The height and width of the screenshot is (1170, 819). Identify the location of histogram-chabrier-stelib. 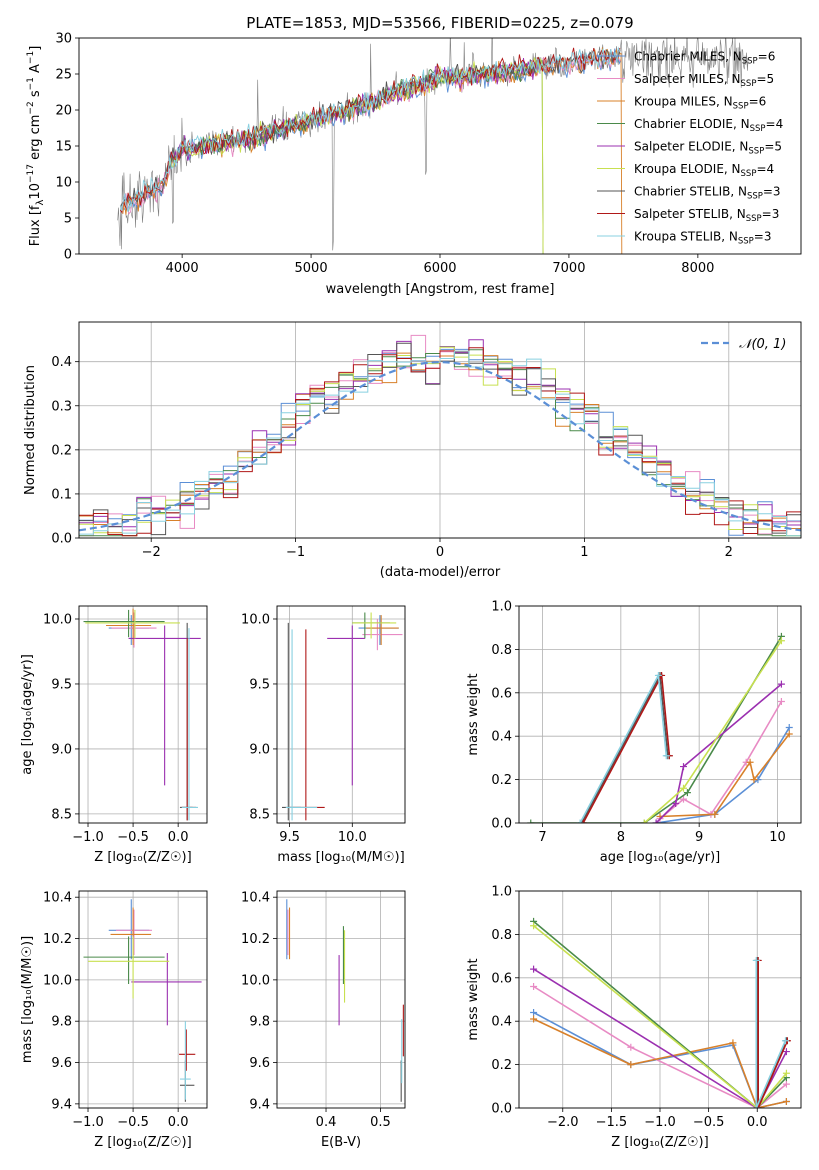
(440, 439).